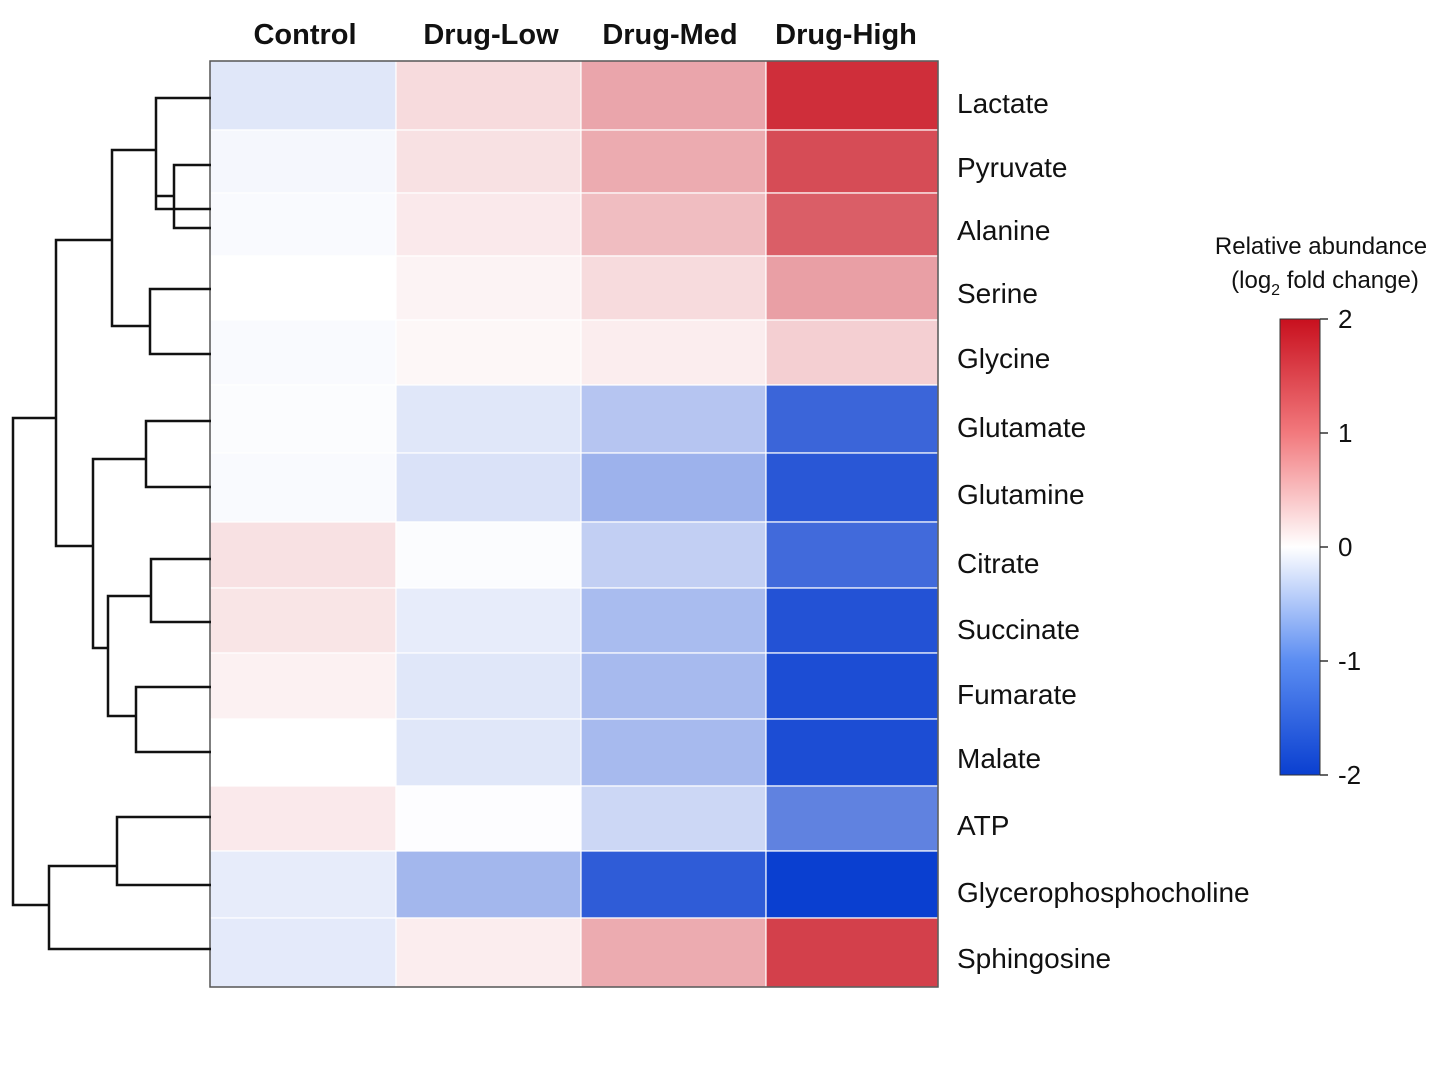  Describe the element at coordinates (1003, 103) in the screenshot. I see `row-label: Lactate` at that location.